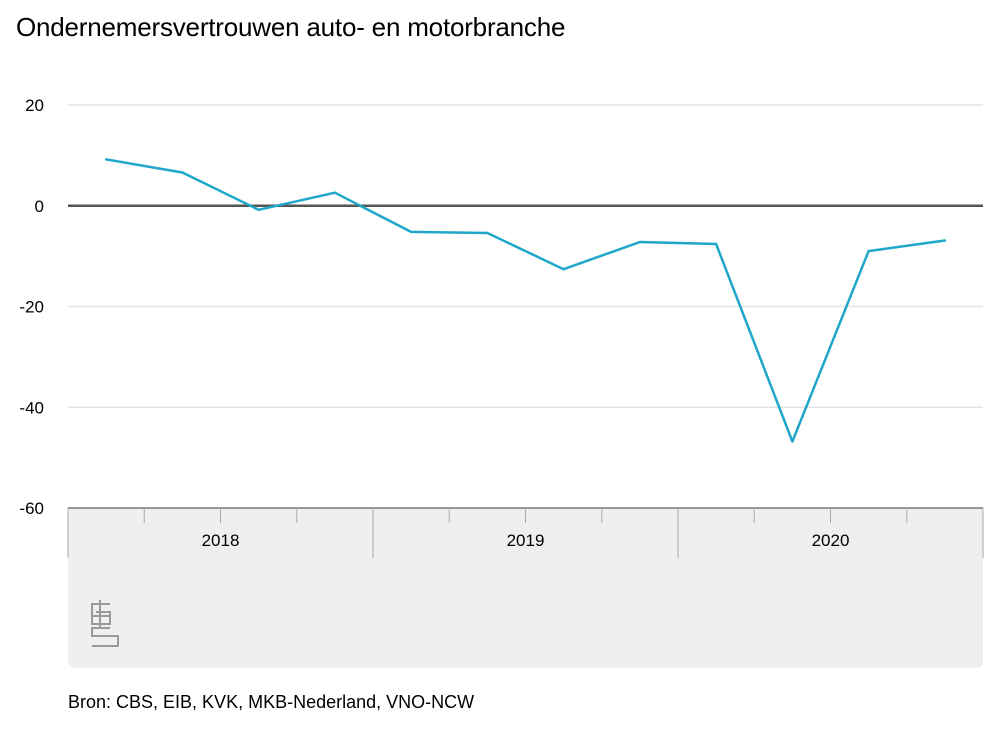 This screenshot has height=750, width=1000. I want to click on x-category-label: 2019, so click(526, 540).